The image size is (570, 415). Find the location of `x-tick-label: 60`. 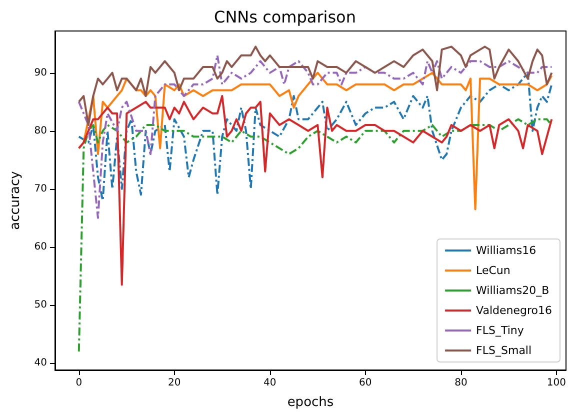

x-tick-label: 60 is located at coordinates (365, 383).